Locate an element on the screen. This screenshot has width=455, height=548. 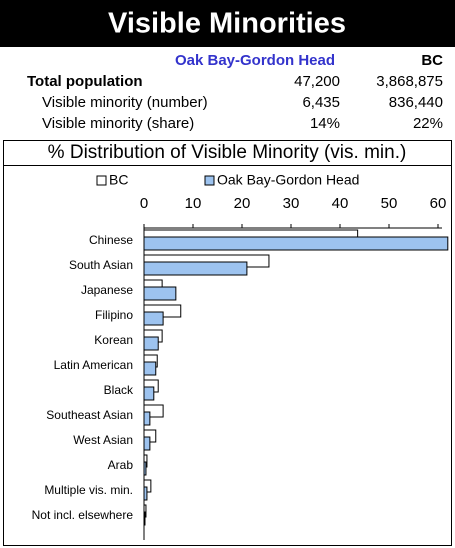
legend-label: BC is located at coordinates (118, 180).